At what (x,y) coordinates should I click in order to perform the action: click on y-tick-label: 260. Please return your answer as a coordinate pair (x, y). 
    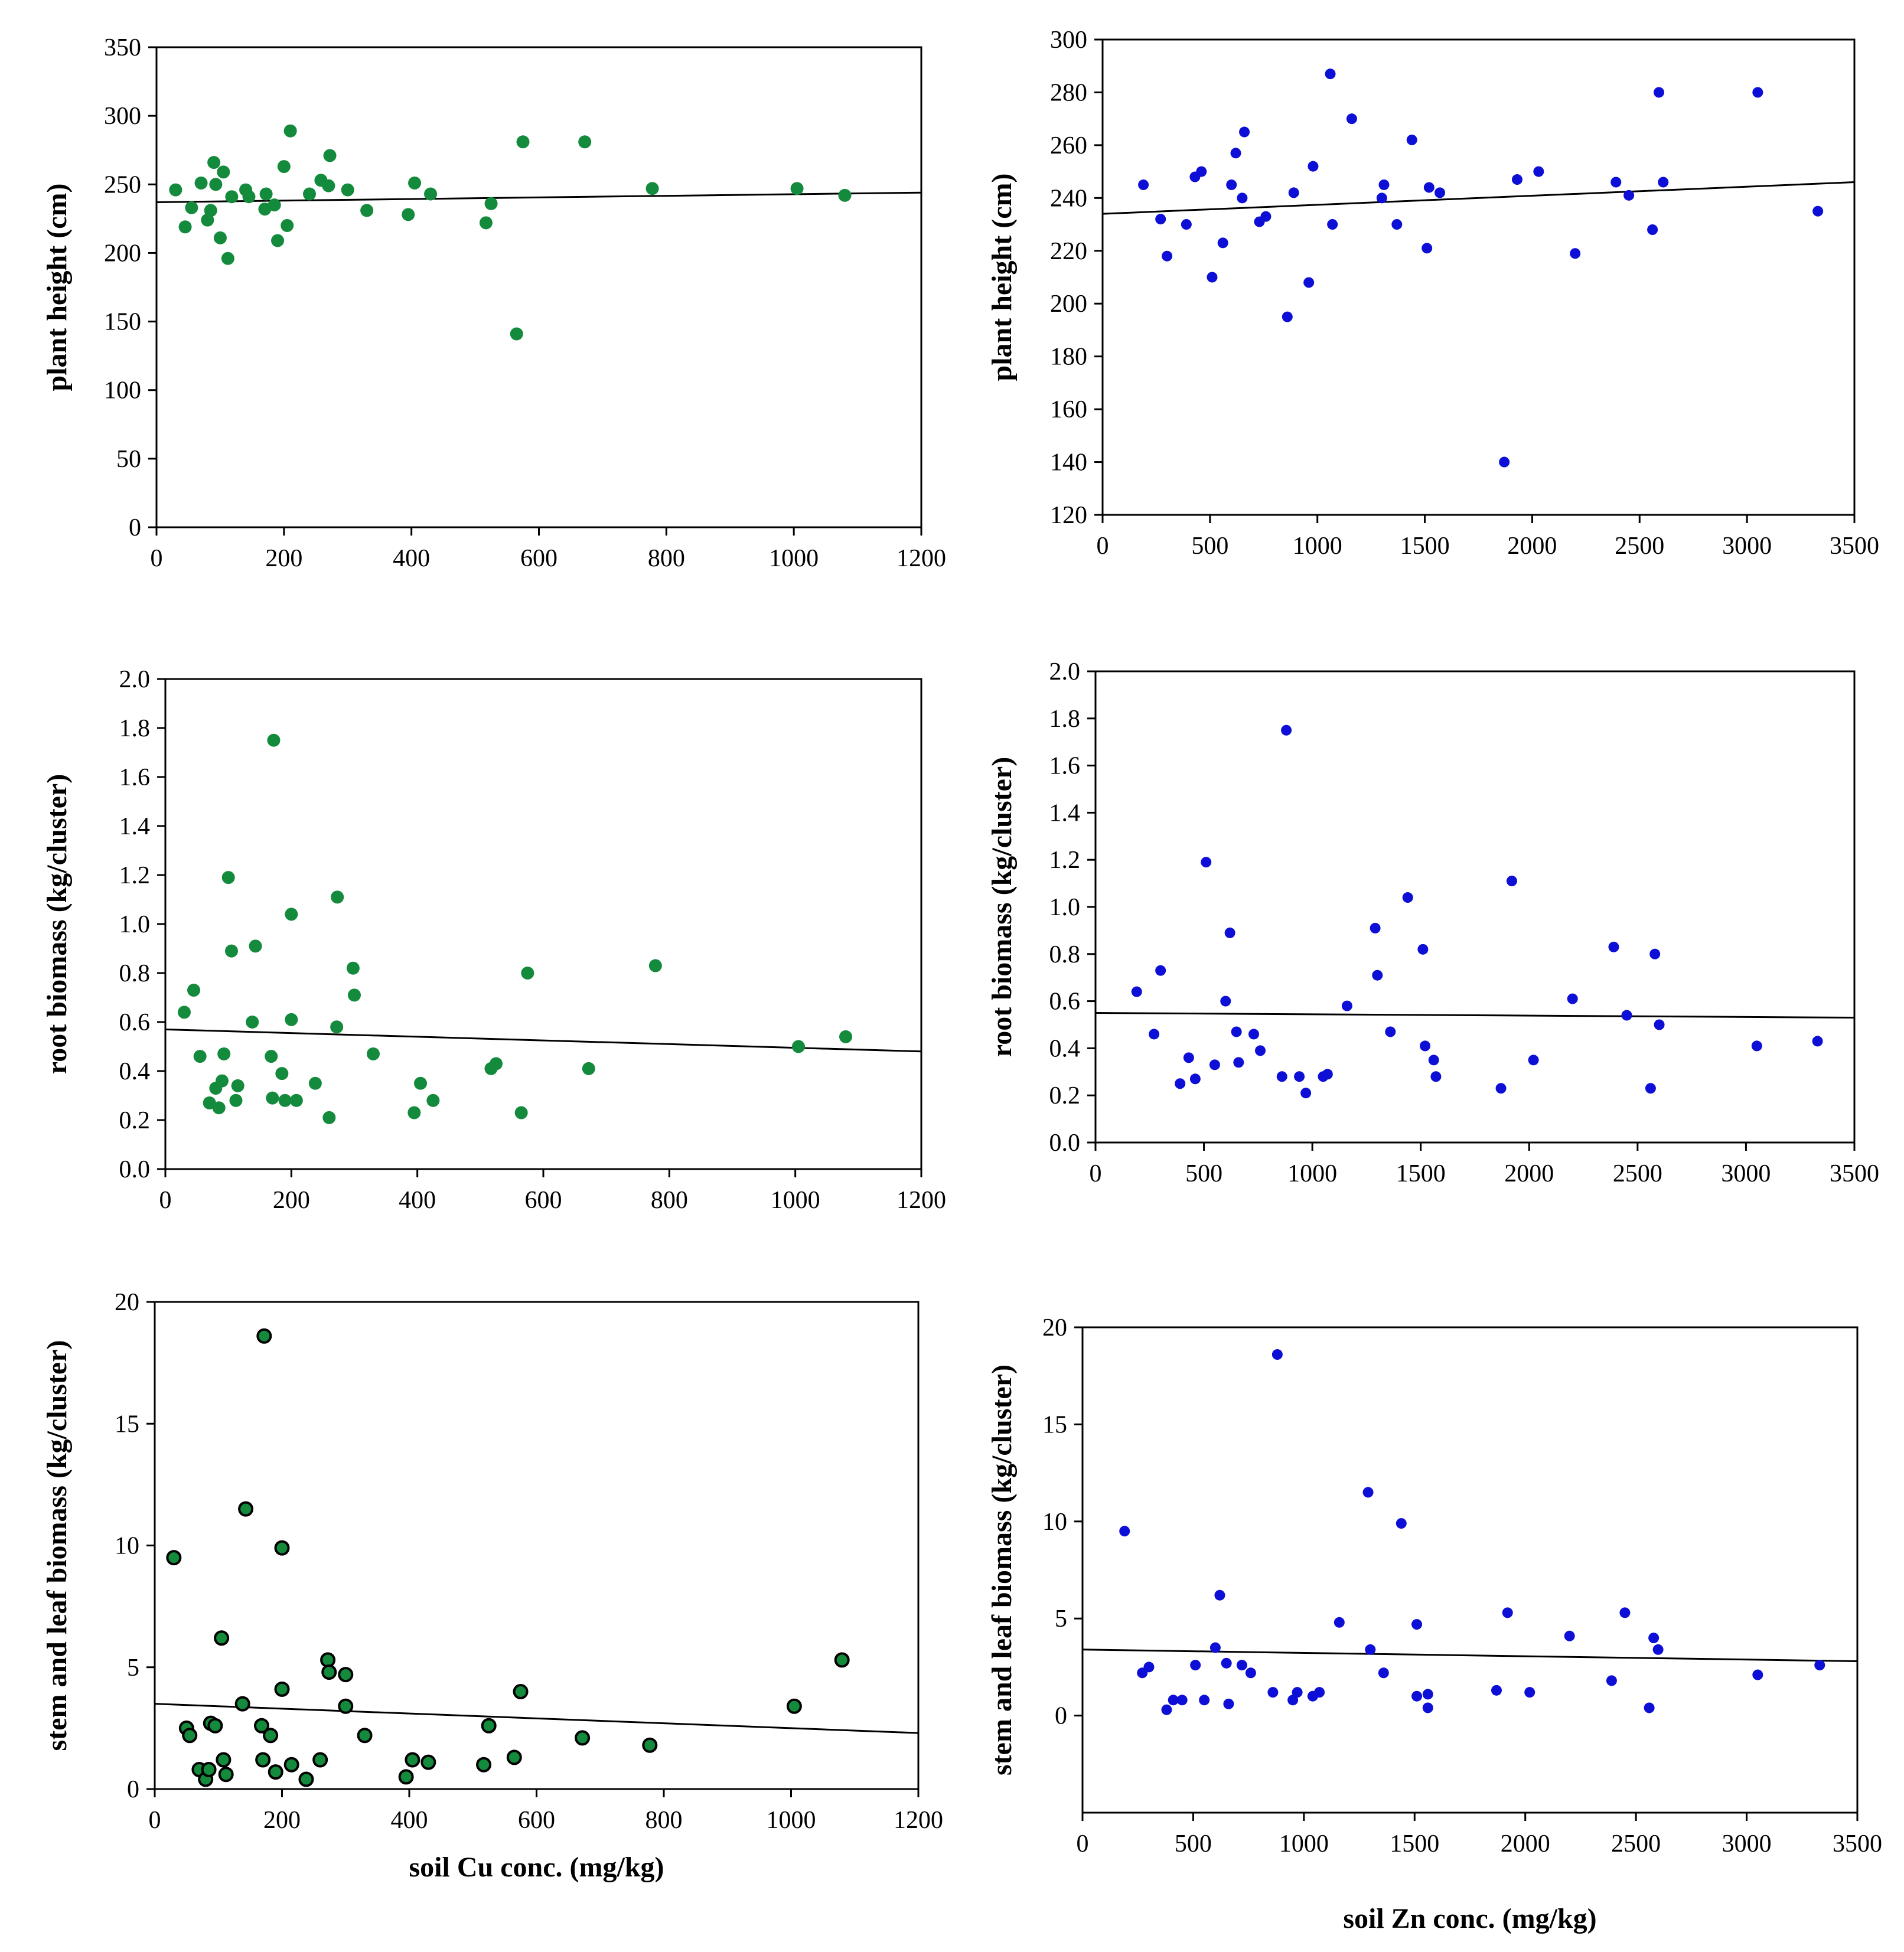
    Looking at the image, I should click on (1068, 145).